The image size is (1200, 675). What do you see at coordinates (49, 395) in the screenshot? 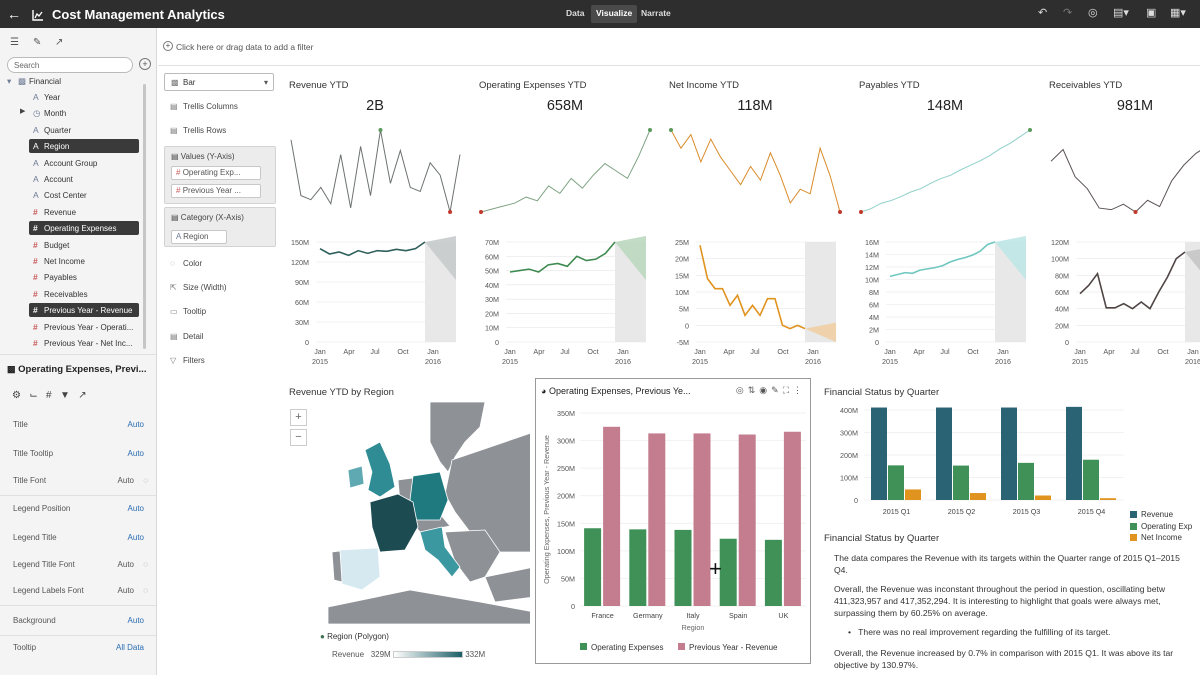
I see `number-format-icon: #` at bounding box center [49, 395].